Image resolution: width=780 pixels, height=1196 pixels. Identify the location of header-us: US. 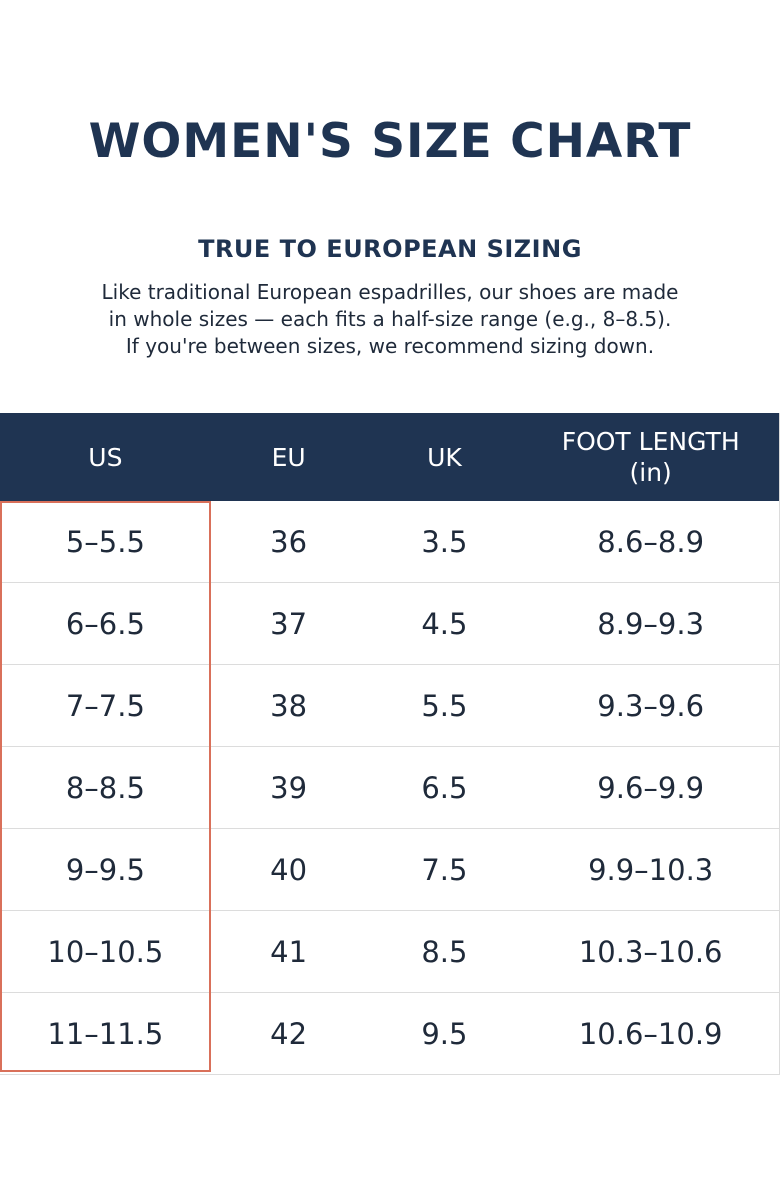
(105, 457).